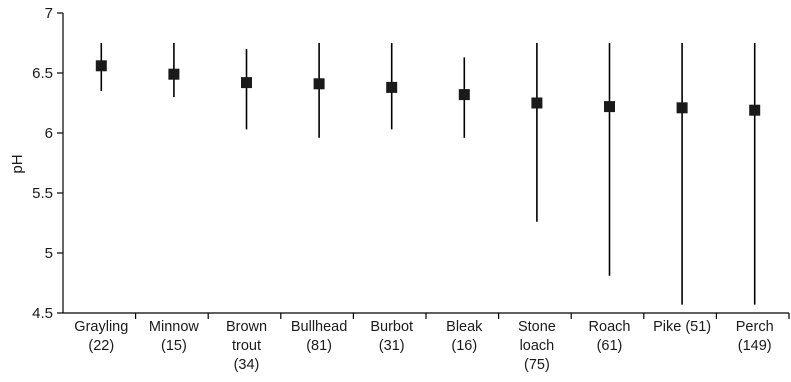  I want to click on y-tick-label: 6.5, so click(42, 73).